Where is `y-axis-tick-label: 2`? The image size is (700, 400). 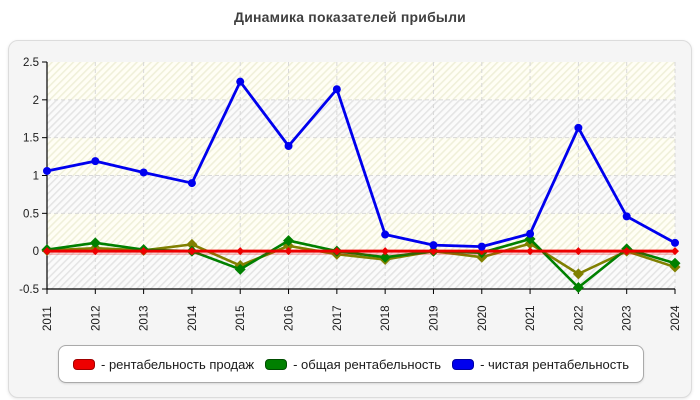
y-axis-tick-label: 2 is located at coordinates (36, 101).